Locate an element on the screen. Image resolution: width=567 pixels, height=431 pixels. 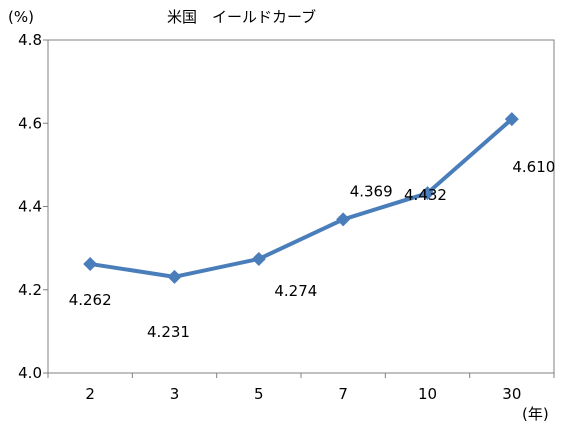
x-tick-label: 2 is located at coordinates (90, 394).